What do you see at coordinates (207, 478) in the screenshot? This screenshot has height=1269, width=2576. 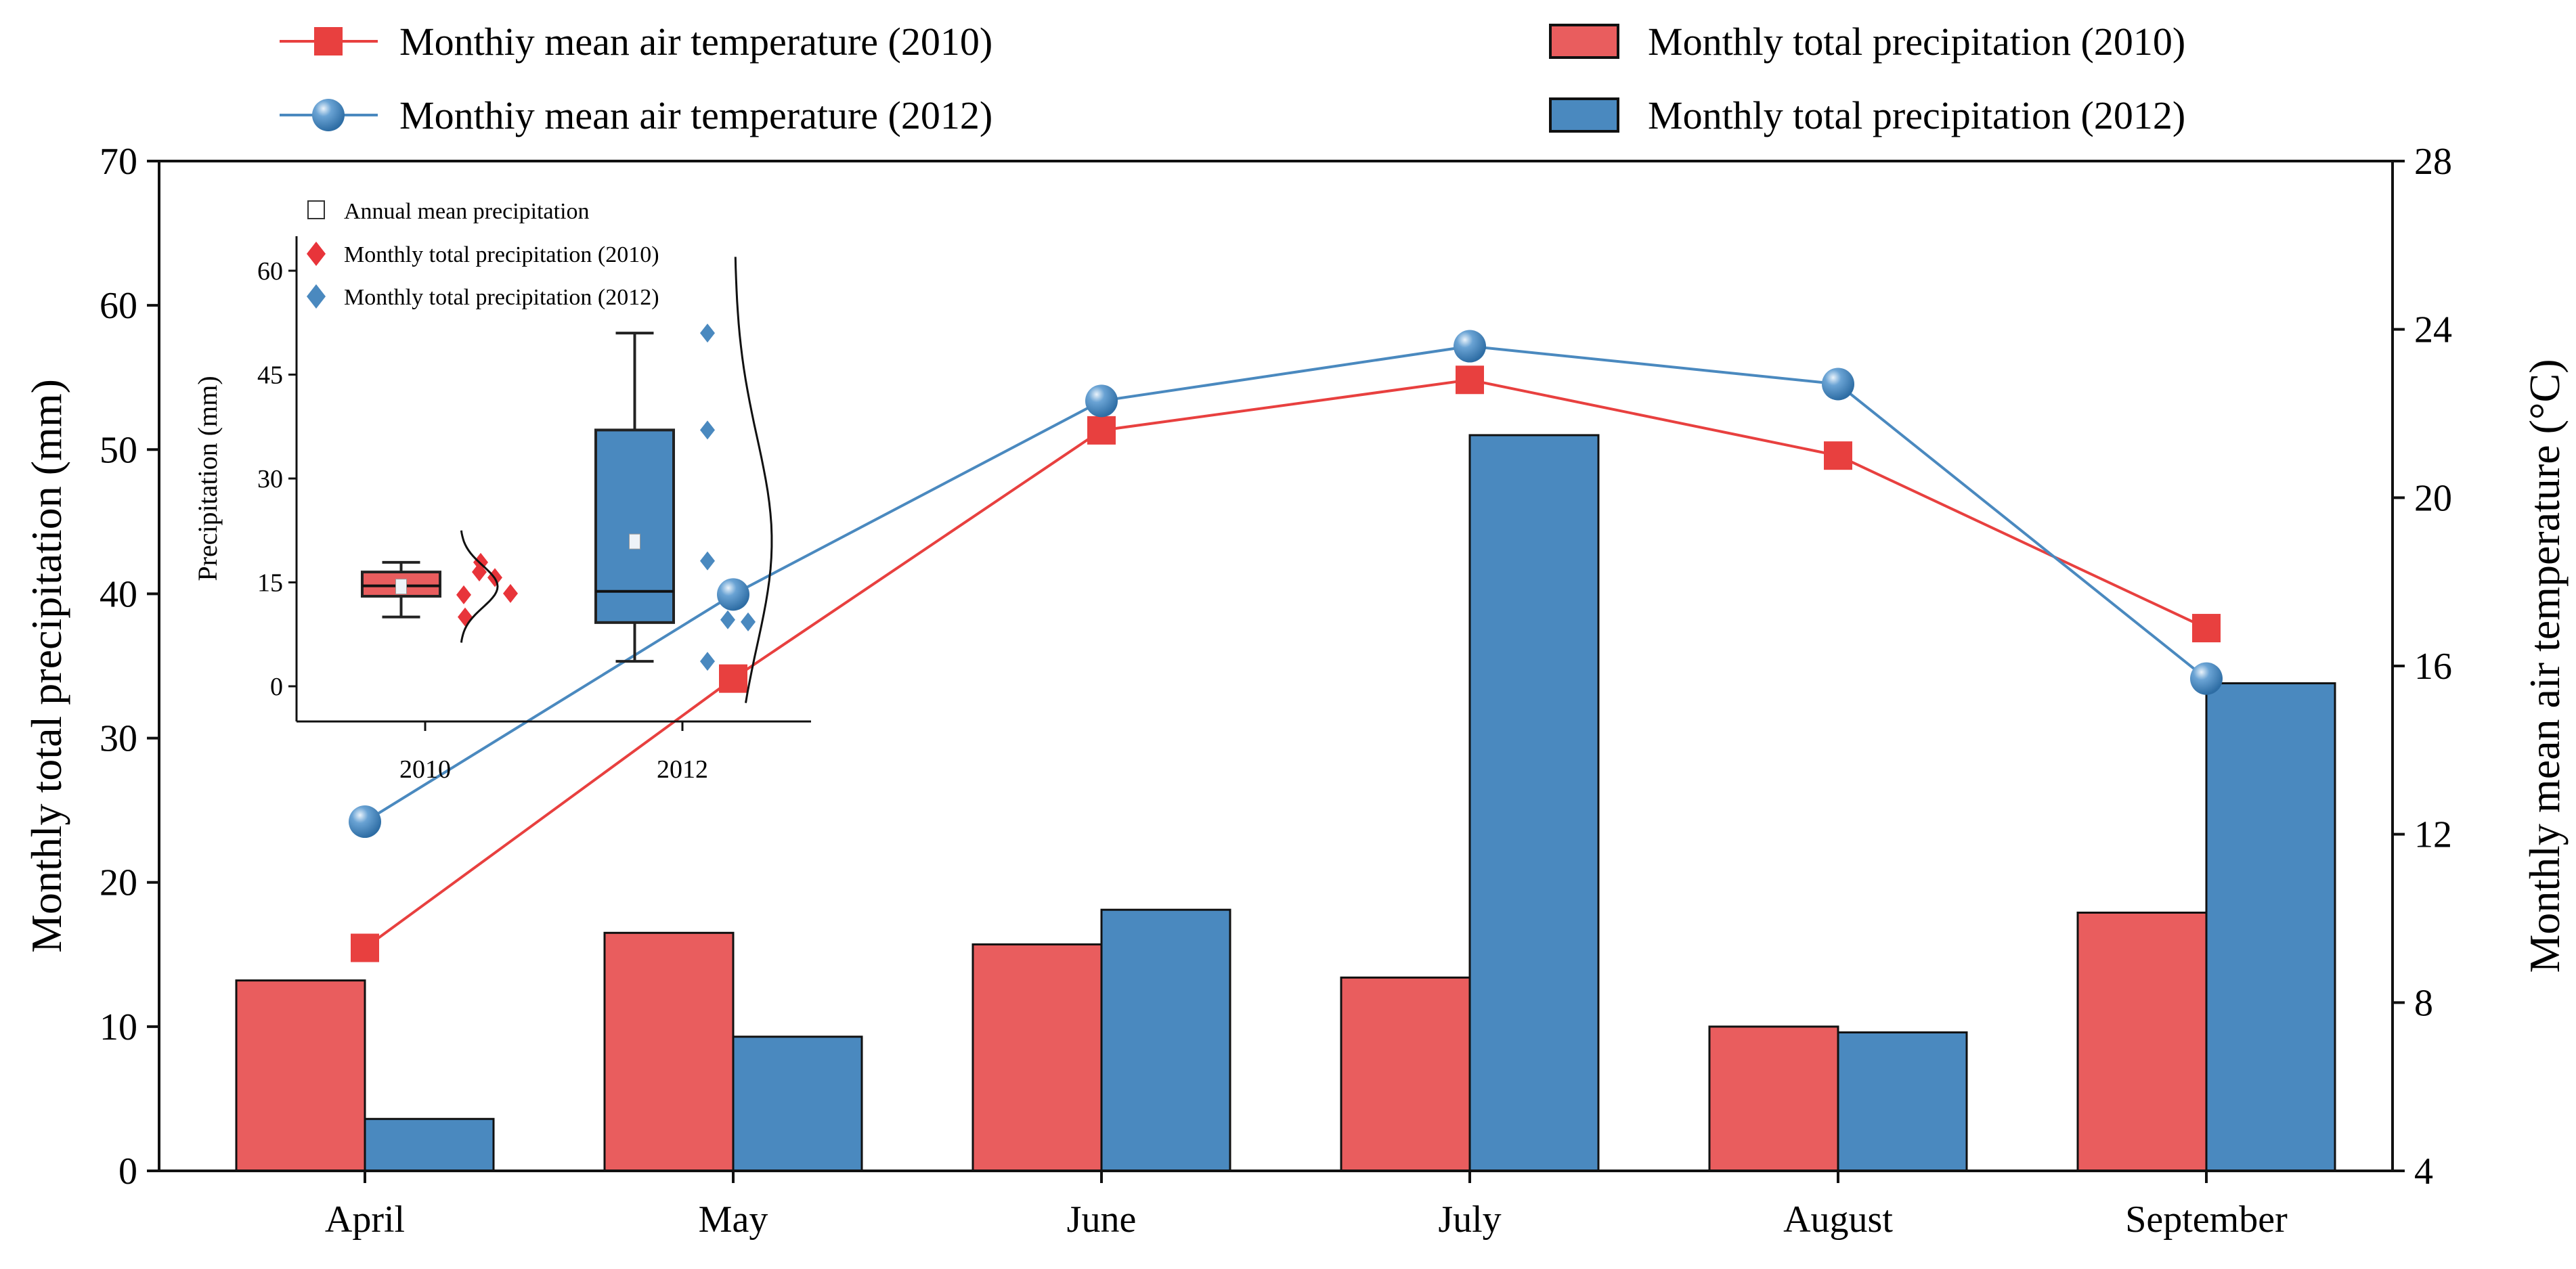 I see `inset-y-axis-label: Precipitation (mm)` at bounding box center [207, 478].